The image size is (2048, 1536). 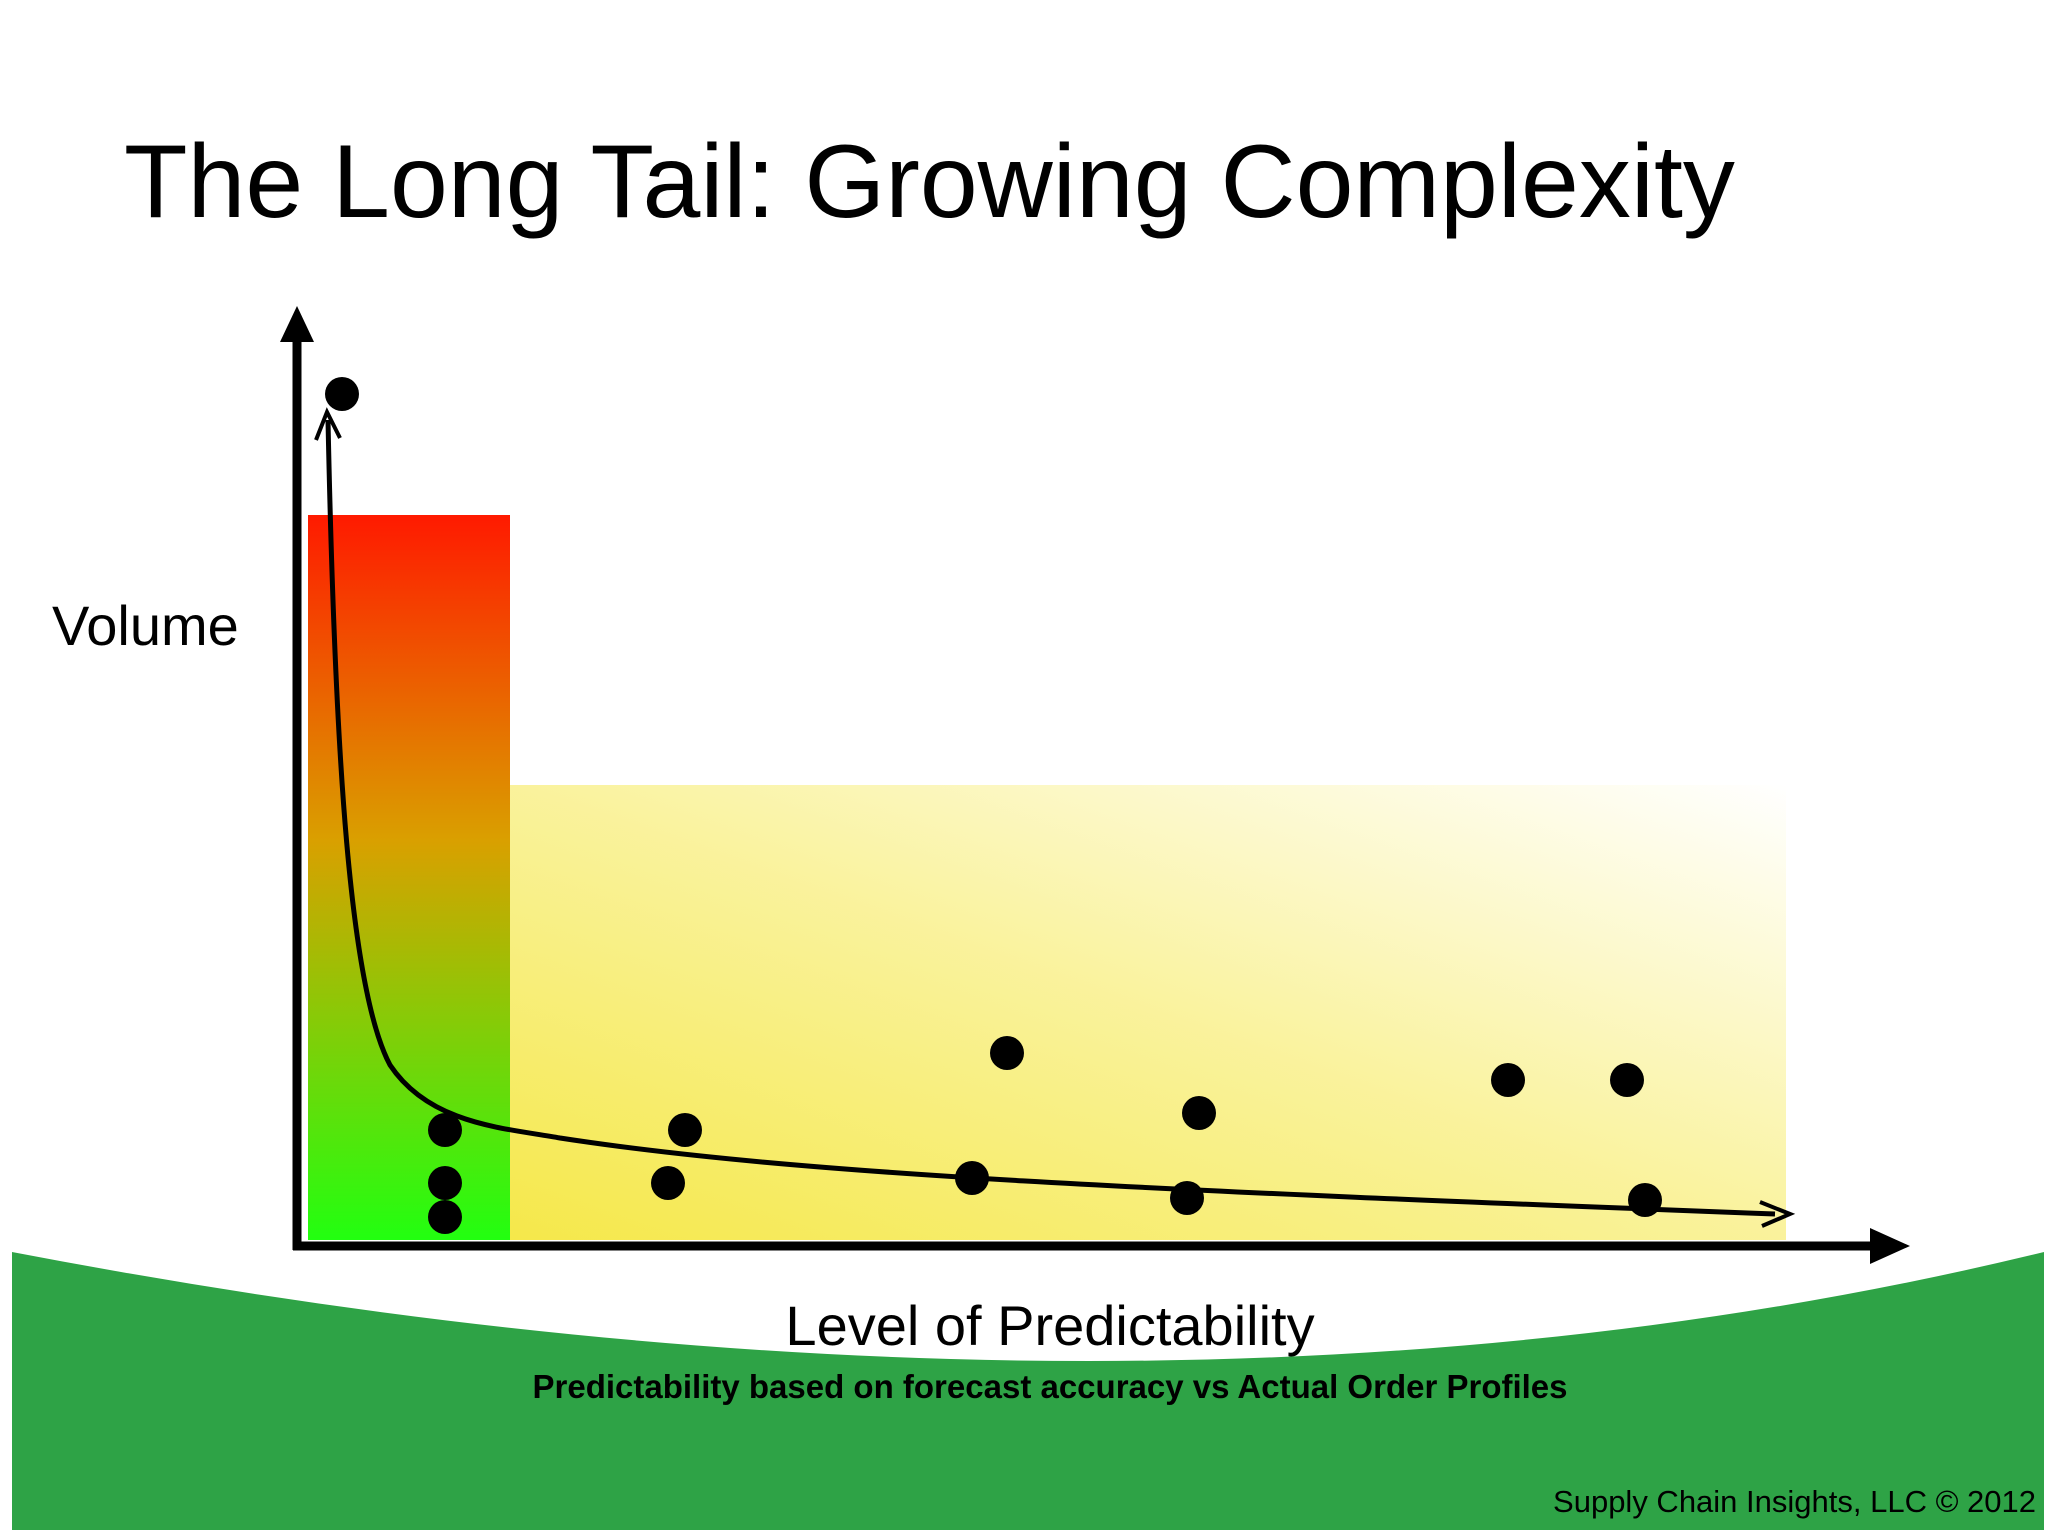 What do you see at coordinates (328, 424) in the screenshot?
I see `curve-start-arrowhead` at bounding box center [328, 424].